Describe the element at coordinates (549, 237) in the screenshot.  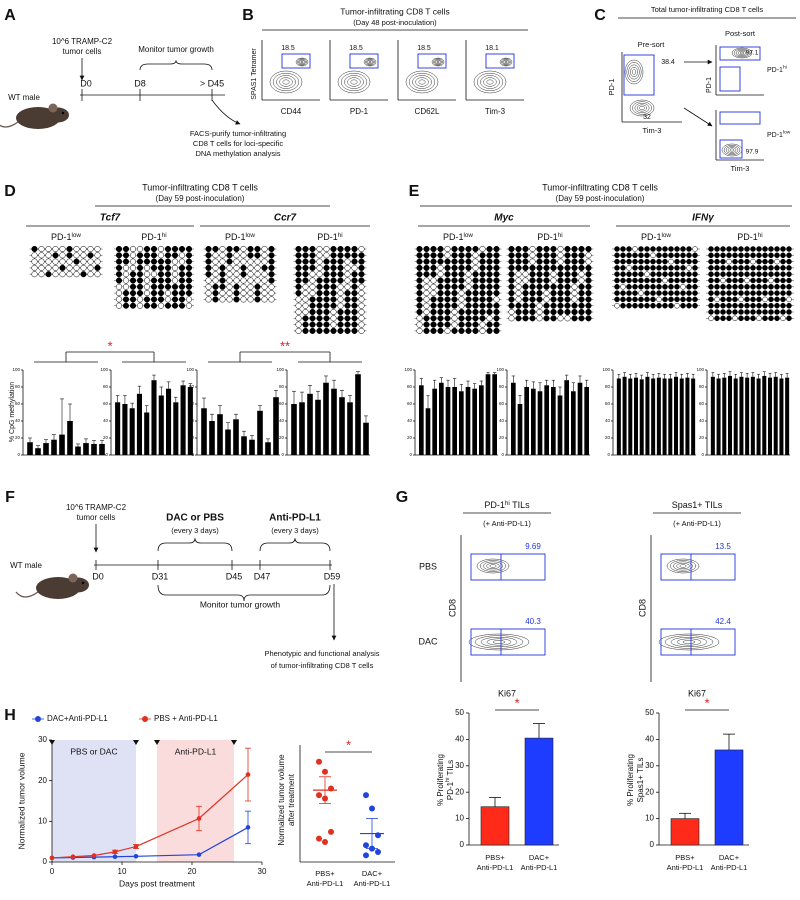
I see `group-label: PD-1hi` at that location.